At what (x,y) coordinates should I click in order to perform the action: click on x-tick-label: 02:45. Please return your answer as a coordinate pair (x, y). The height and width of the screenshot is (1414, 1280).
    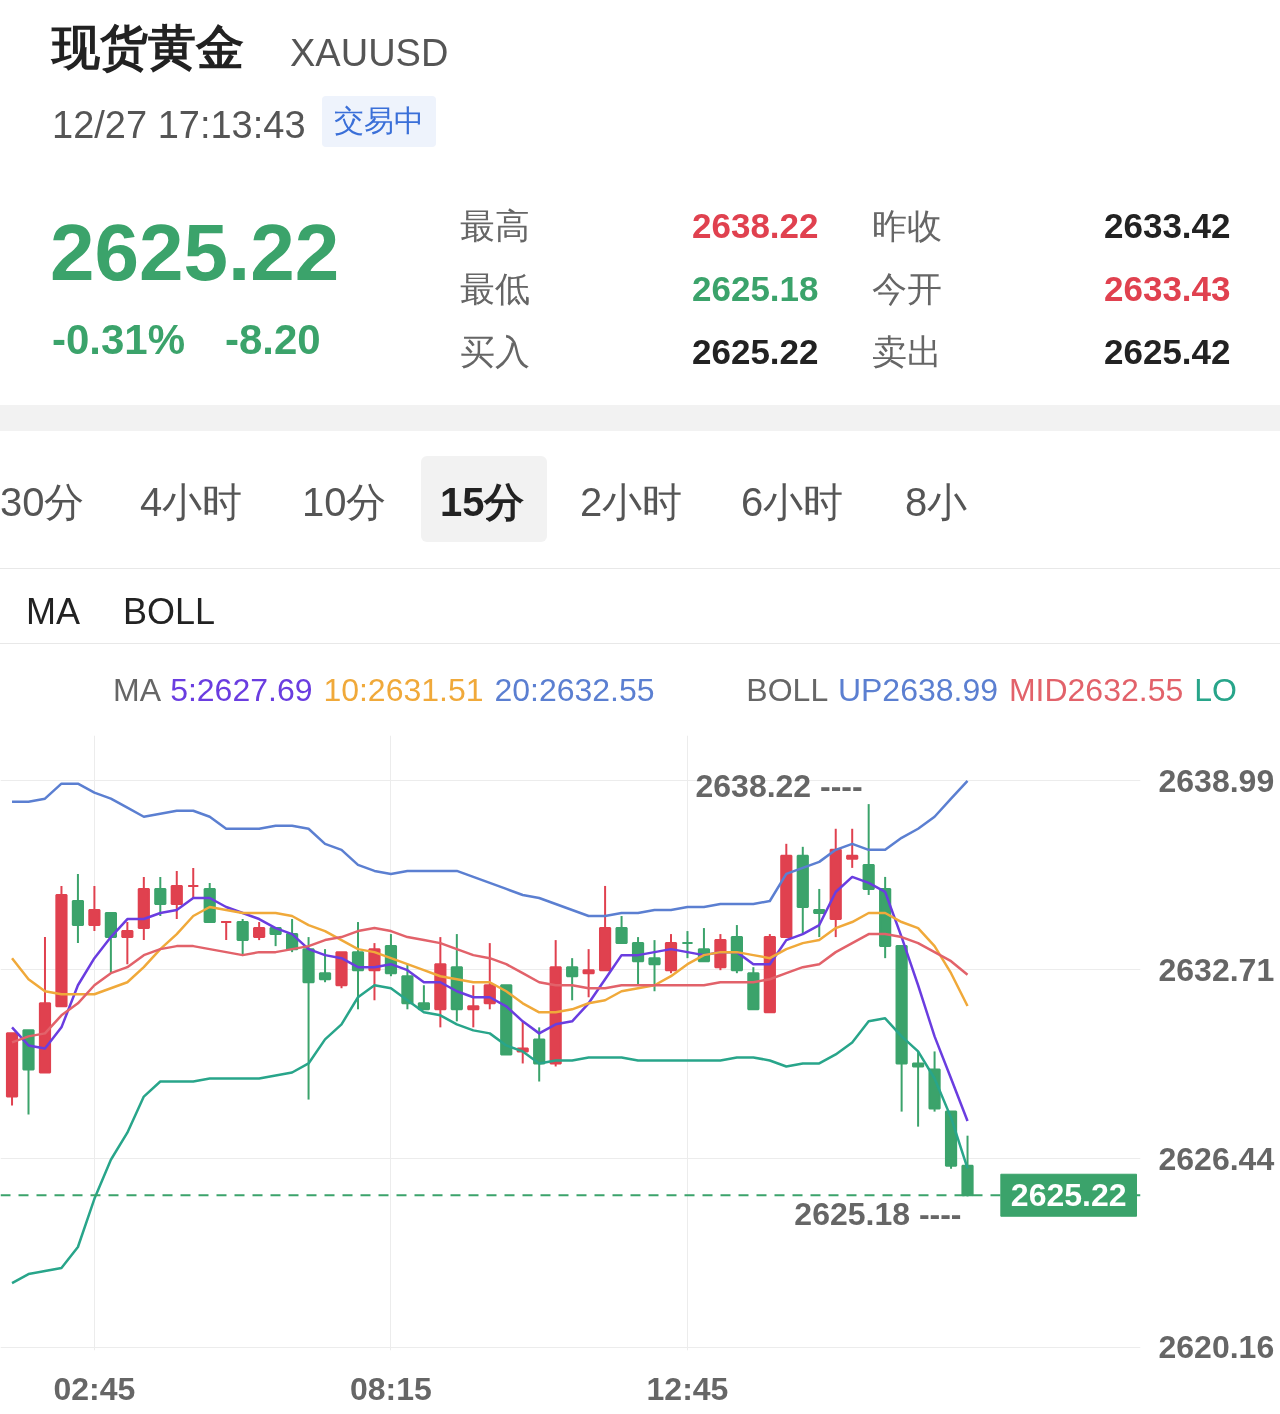
    Looking at the image, I should click on (94, 1388).